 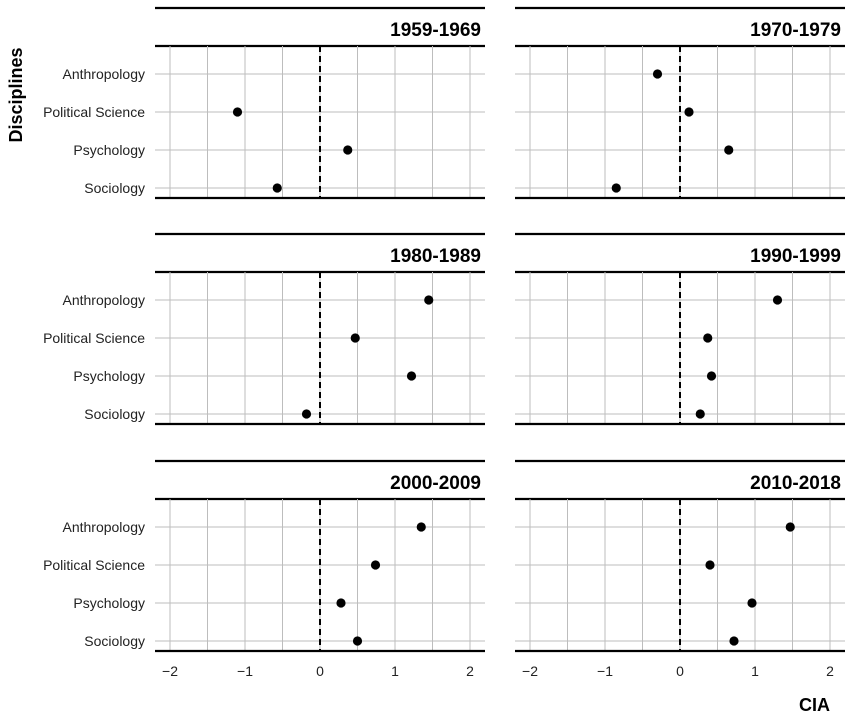 I want to click on x-axis-title: CIA, so click(x=814, y=705).